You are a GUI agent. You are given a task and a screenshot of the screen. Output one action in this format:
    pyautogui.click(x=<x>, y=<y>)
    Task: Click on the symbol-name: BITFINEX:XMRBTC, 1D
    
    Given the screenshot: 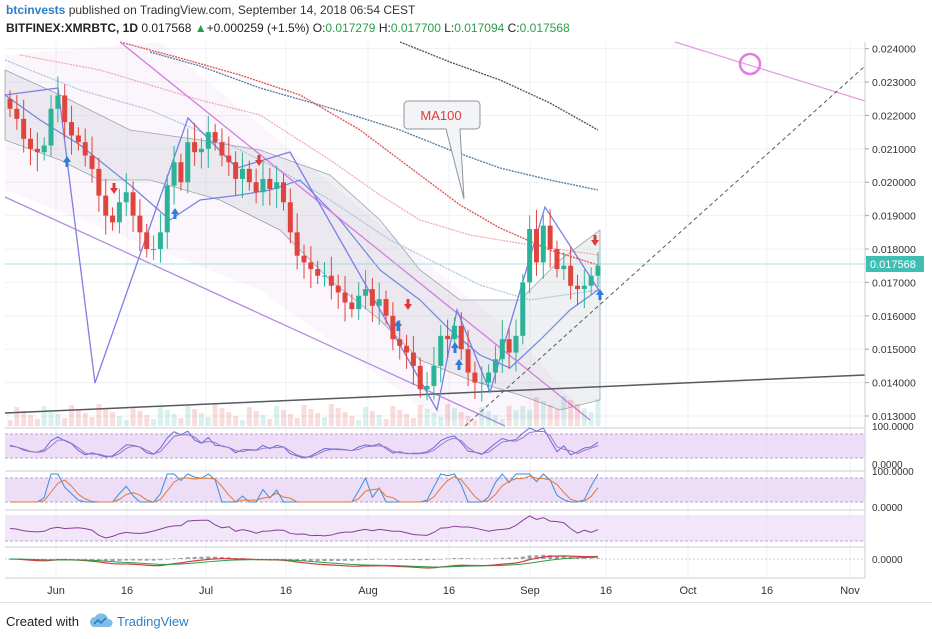 What is the action you would take?
    pyautogui.click(x=72, y=28)
    